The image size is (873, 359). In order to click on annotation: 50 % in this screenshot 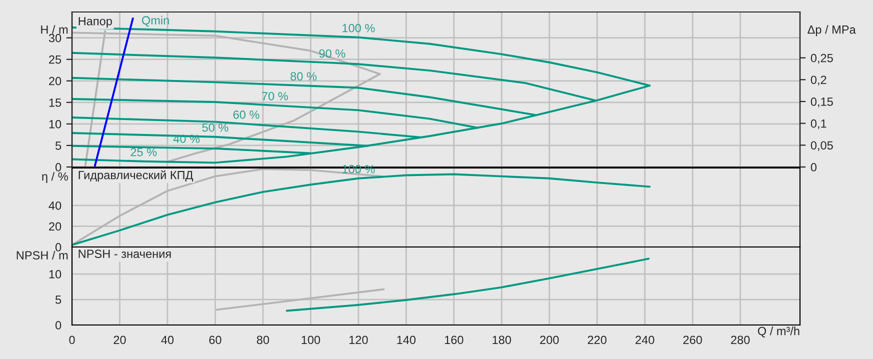, I will do `click(215, 127)`.